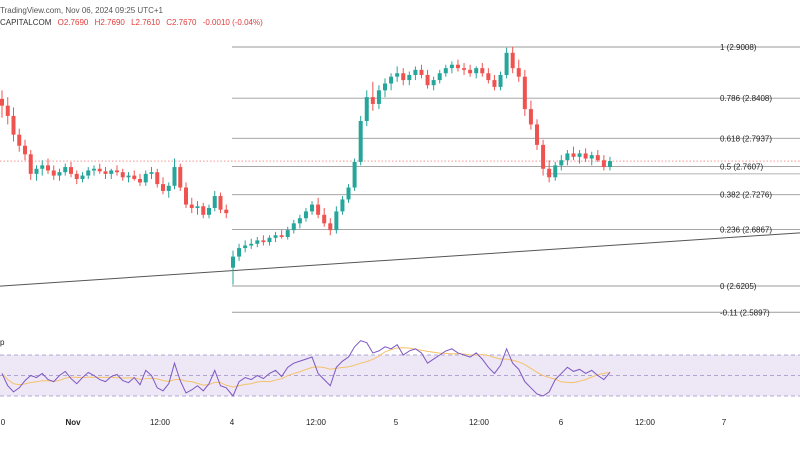 The image size is (800, 450). I want to click on change-value: -0.0010 (-0.04%), so click(232, 22).